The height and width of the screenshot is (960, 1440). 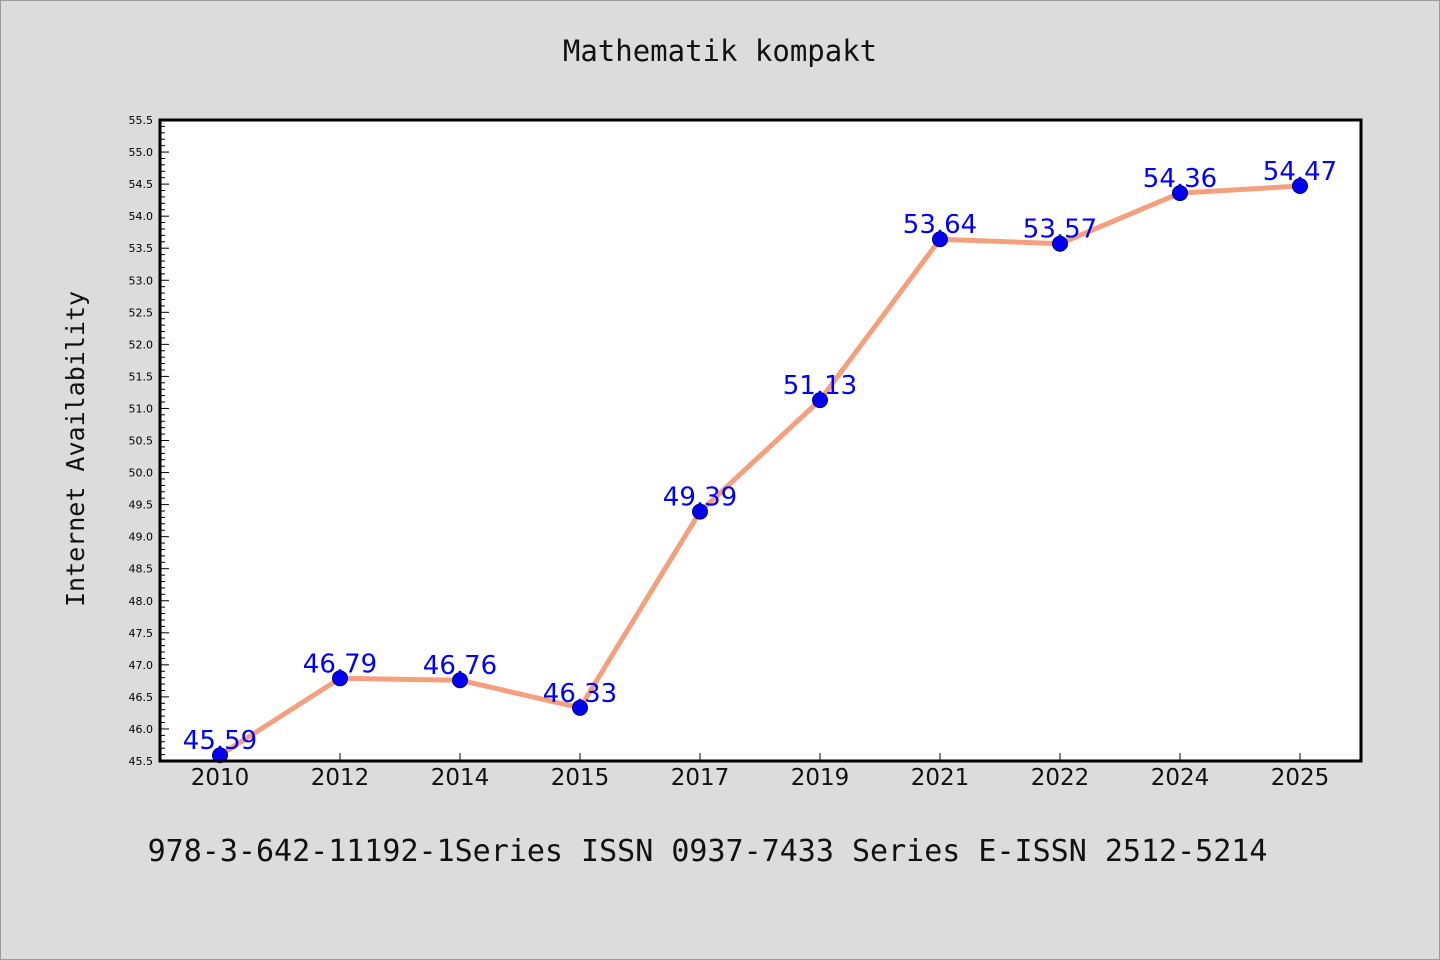 What do you see at coordinates (141, 665) in the screenshot?
I see `y-tick-label: 47.0` at bounding box center [141, 665].